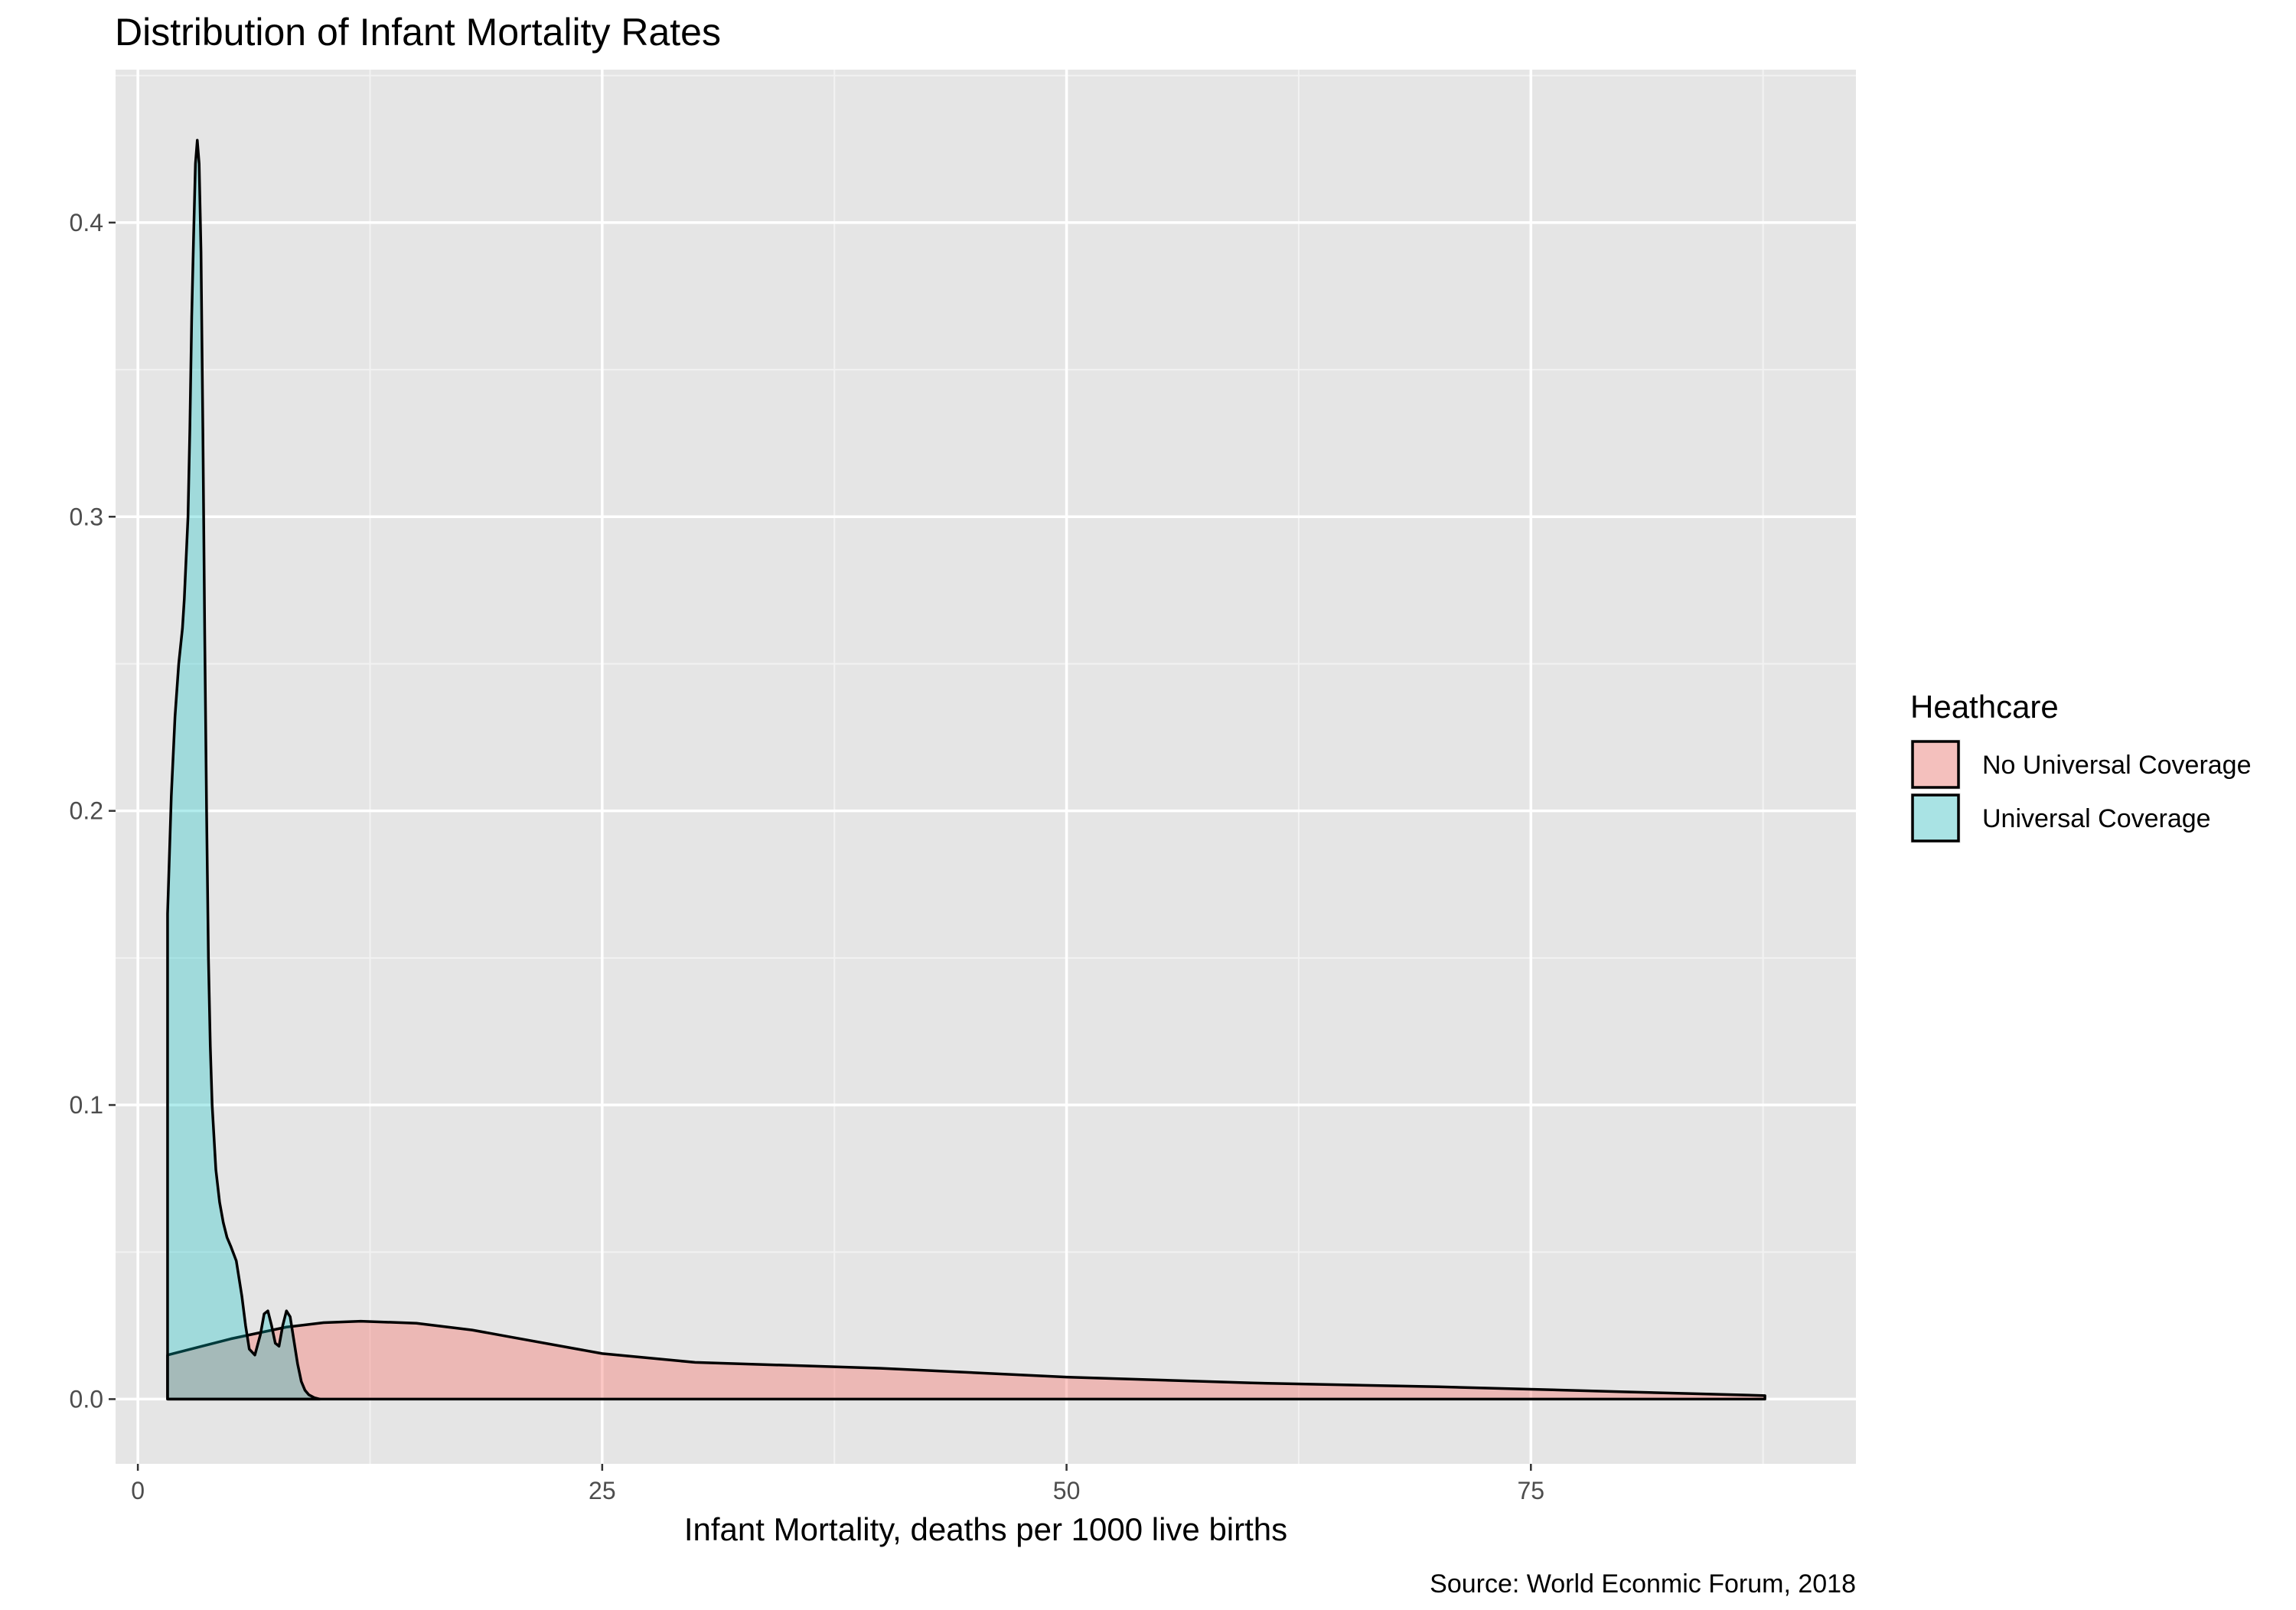 This screenshot has width=2296, height=1610. I want to click on legend-title: Heathcare, so click(1984, 707).